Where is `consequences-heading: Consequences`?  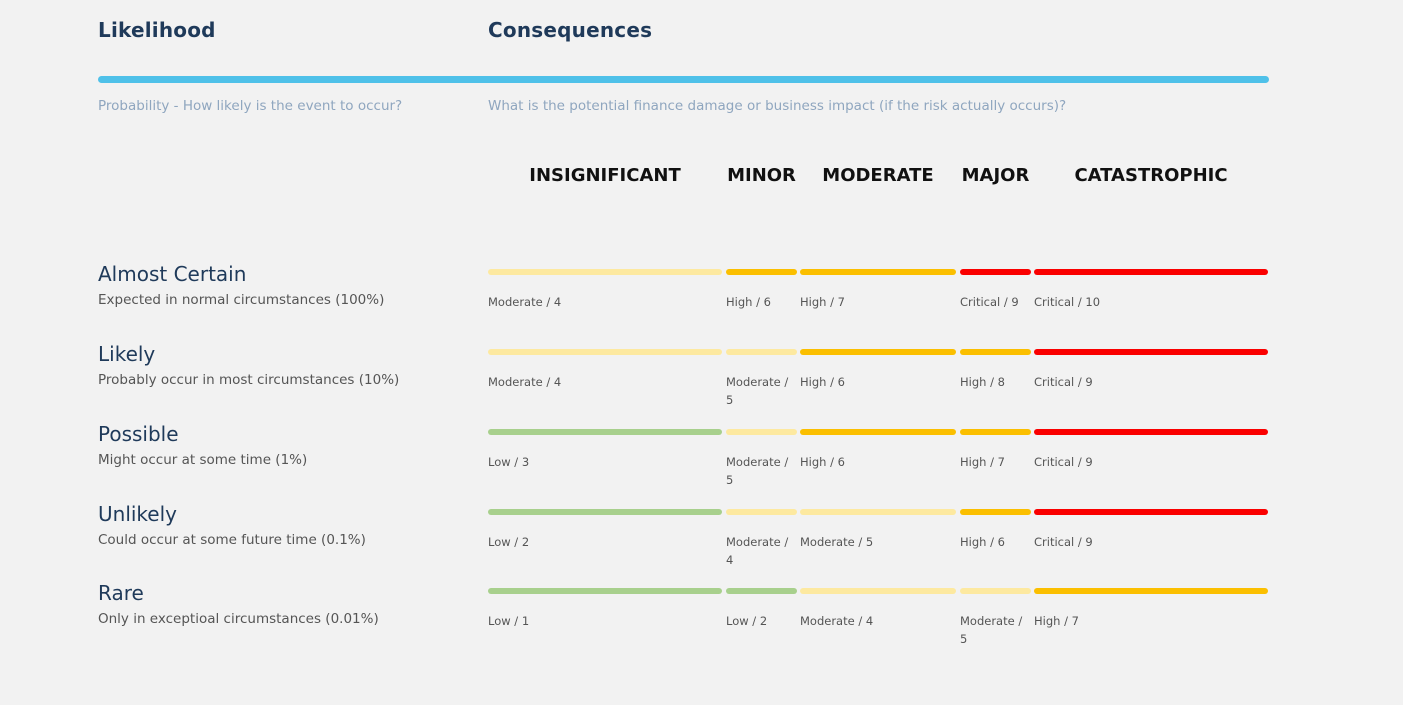 consequences-heading: Consequences is located at coordinates (570, 30).